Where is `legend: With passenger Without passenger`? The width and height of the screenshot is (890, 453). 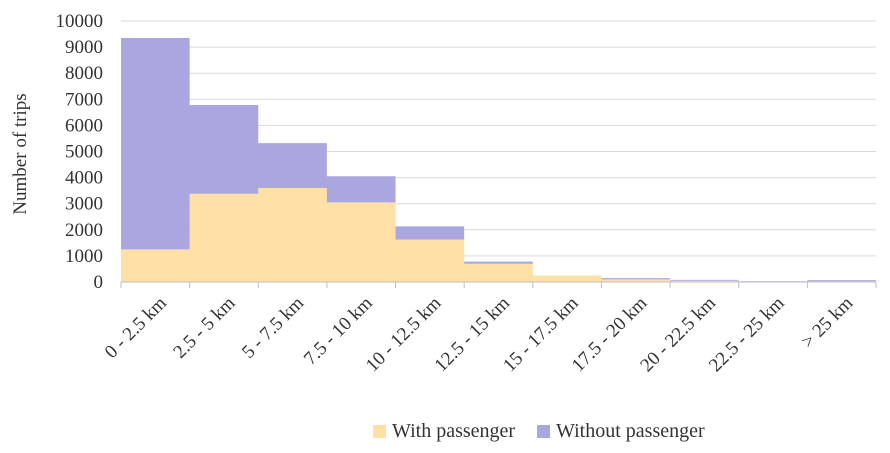 legend: With passenger Without passenger is located at coordinates (539, 431).